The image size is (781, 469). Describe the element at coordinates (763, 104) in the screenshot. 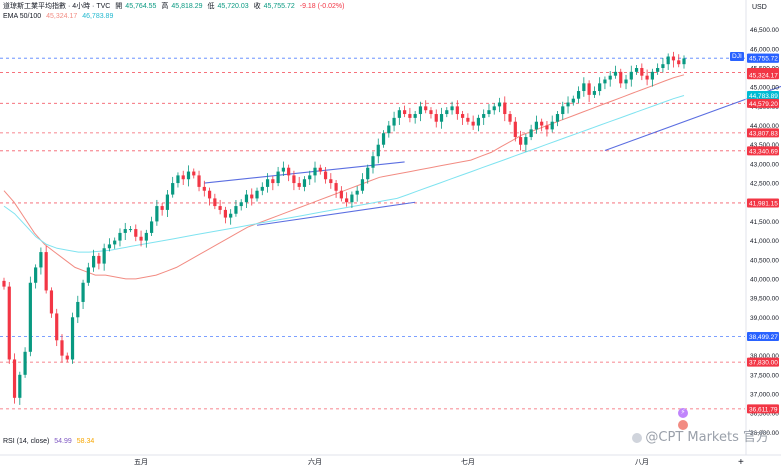

I see `price-label-text: 44,579.20` at that location.